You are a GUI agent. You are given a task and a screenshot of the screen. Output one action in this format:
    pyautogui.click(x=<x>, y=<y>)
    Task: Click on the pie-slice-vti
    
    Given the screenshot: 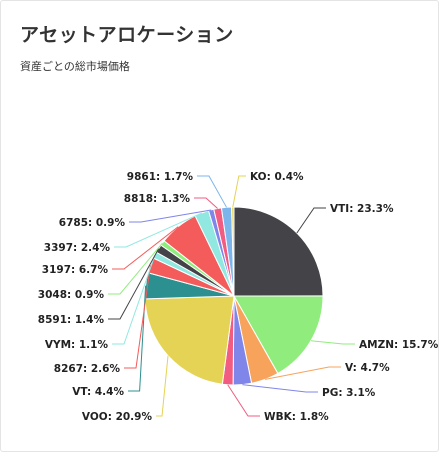 What is the action you would take?
    pyautogui.click(x=278, y=251)
    